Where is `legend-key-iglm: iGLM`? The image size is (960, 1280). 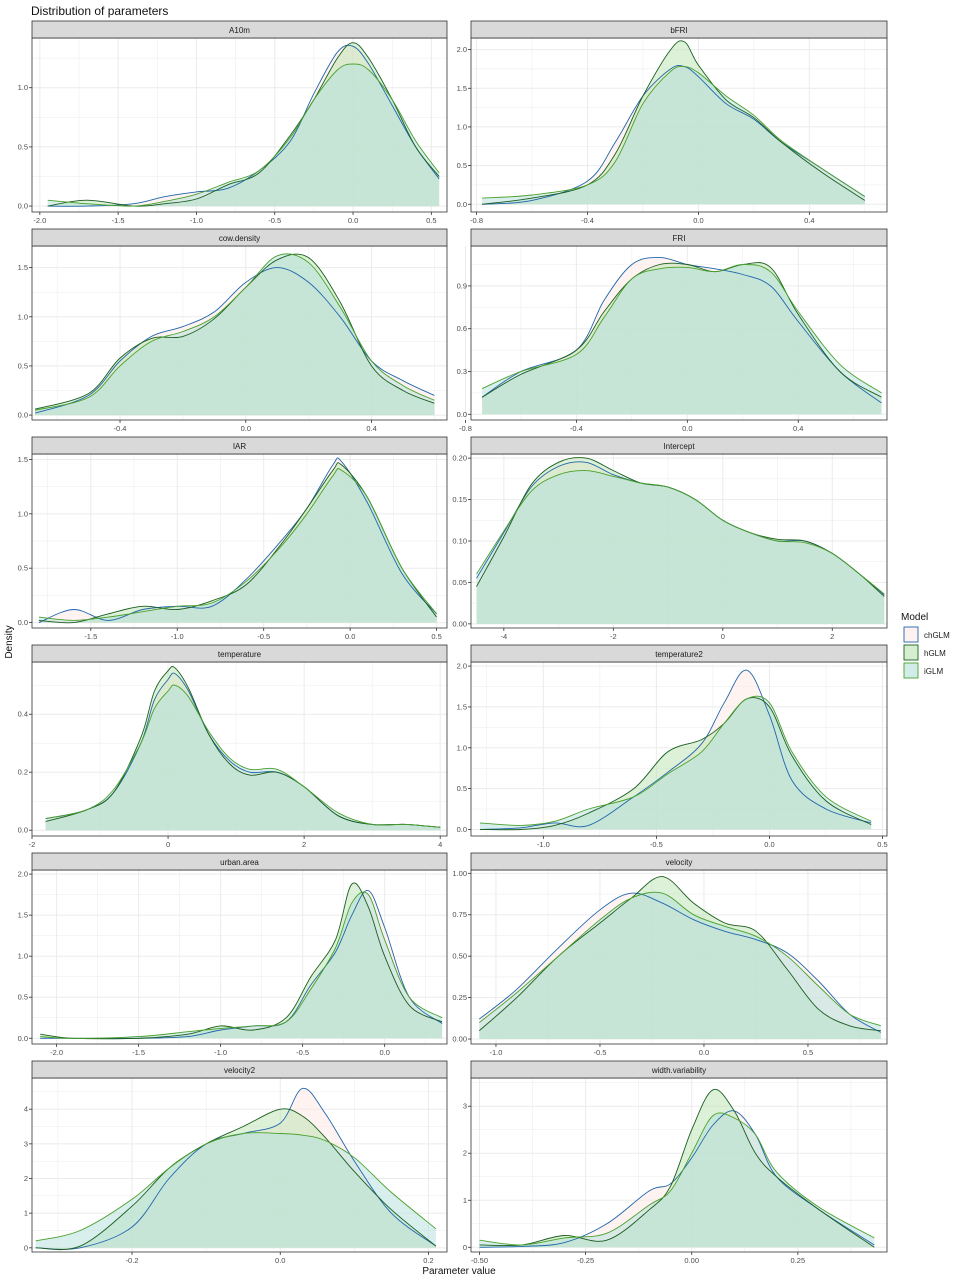
legend-key-iglm: iGLM is located at coordinates (923, 670).